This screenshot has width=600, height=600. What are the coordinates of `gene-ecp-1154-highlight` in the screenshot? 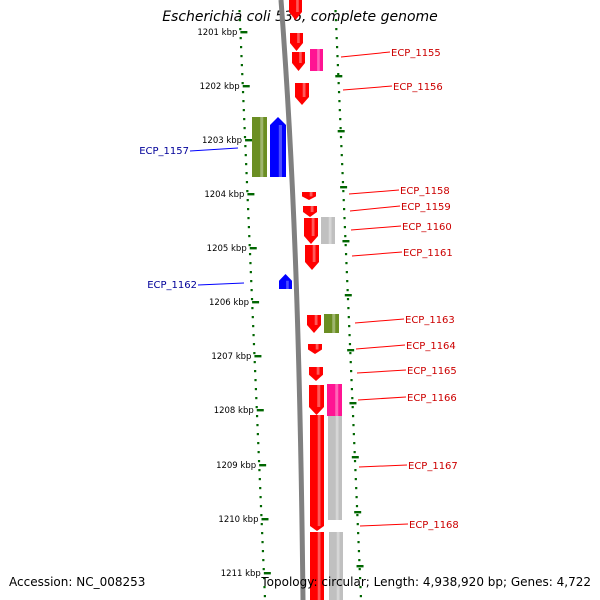 It's located at (297, 6).